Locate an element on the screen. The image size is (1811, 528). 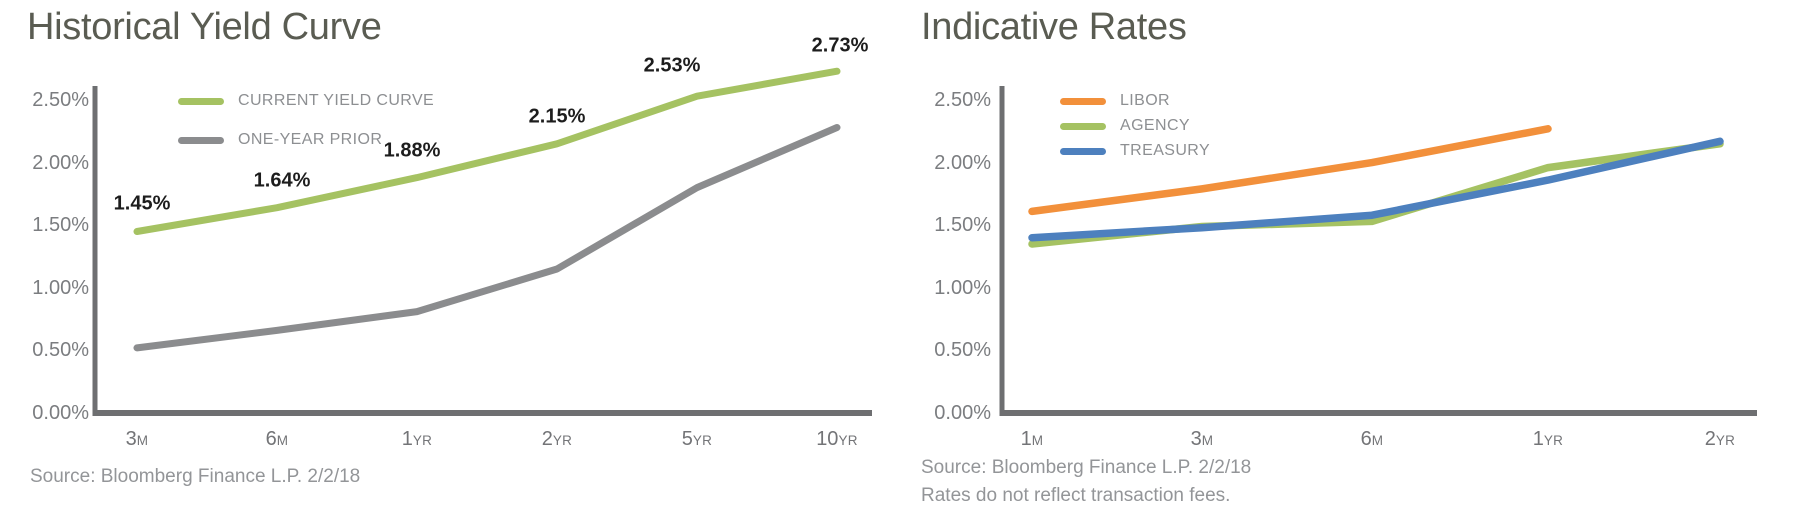
data-point-label: 2.15% is located at coordinates (557, 116).